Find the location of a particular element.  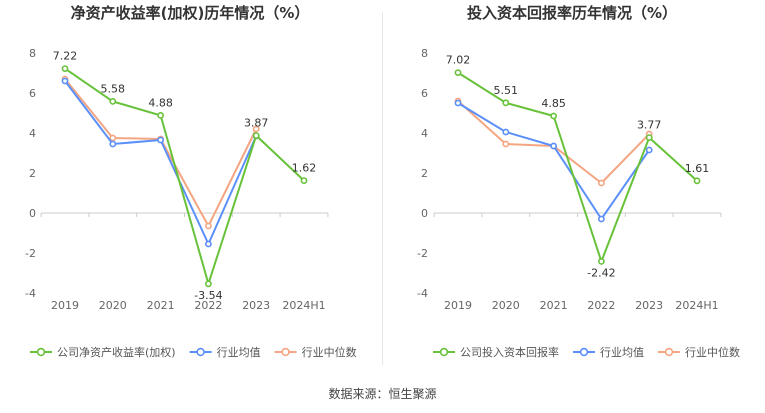

legend-item-company: 公司净资产收益率(加权) is located at coordinates (103, 352).